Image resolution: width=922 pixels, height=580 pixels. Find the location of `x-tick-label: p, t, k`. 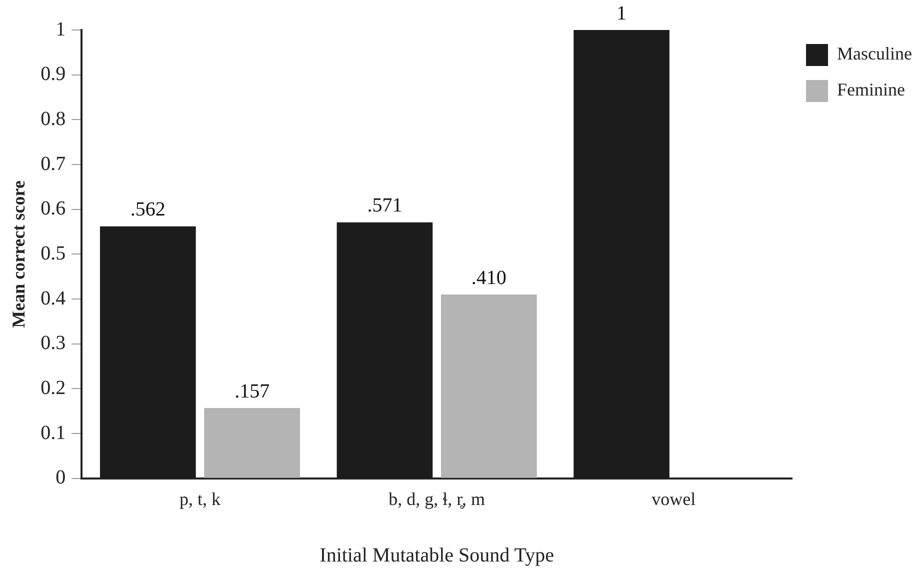

x-tick-label: p, t, k is located at coordinates (200, 498).